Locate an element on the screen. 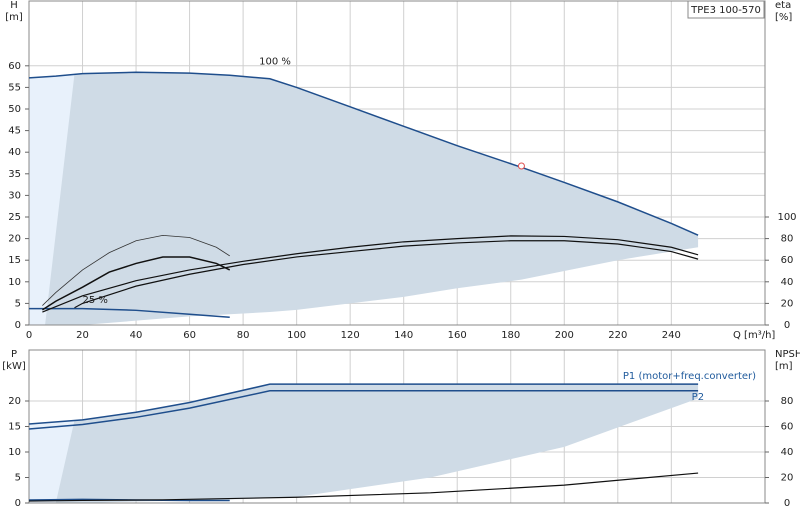 Image resolution: width=800 pixels, height=520 pixels. y-tick-label: 60 is located at coordinates (14, 66).